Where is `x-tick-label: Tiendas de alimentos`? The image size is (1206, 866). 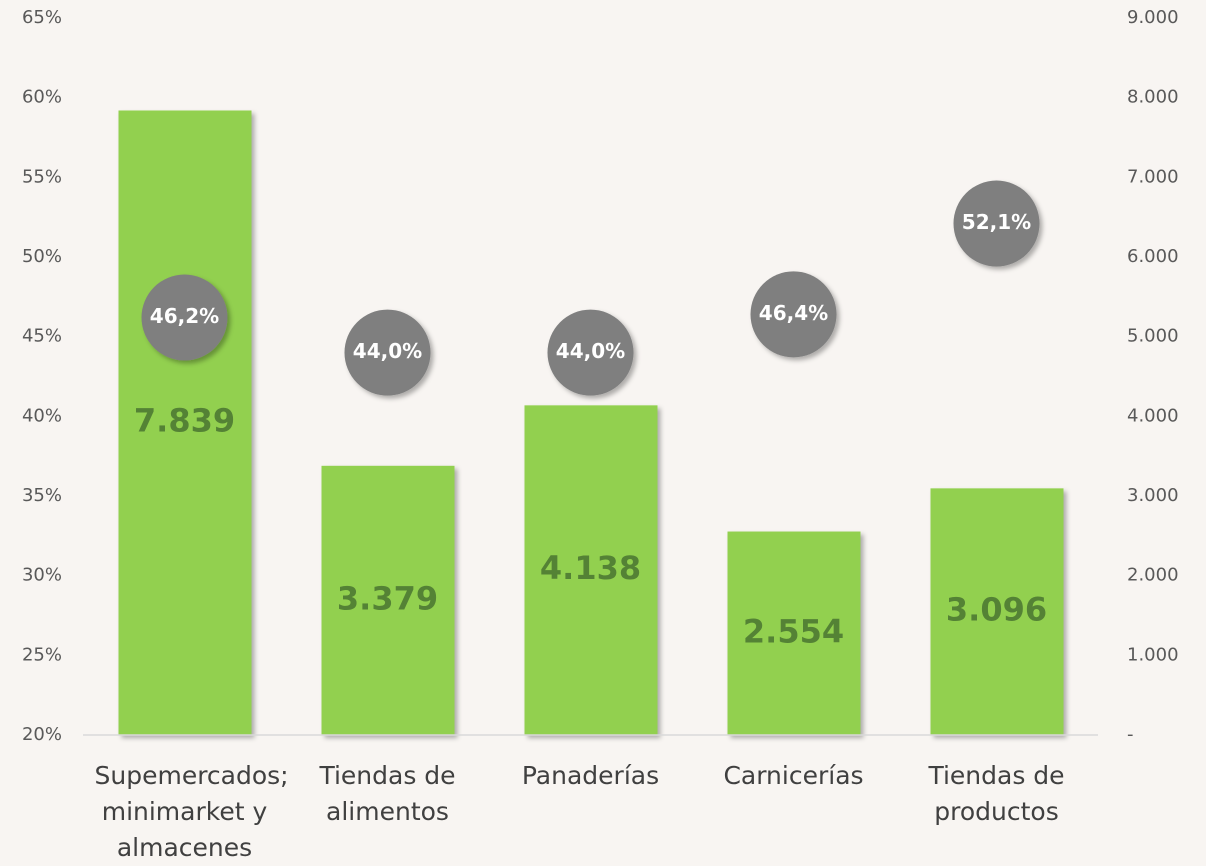 x-tick-label: Tiendas de alimentos is located at coordinates (387, 793).